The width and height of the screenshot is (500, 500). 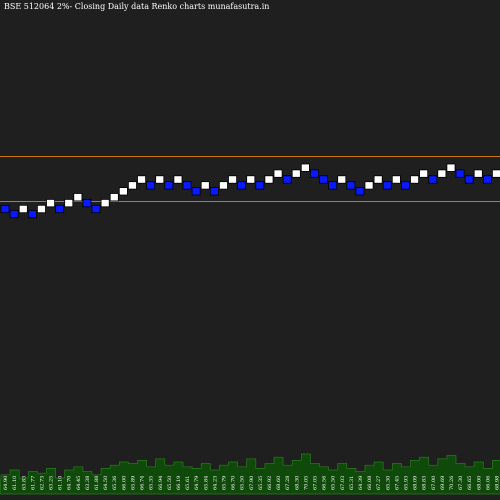 What do you see at coordinates (106, 483) in the screenshot?
I see `brick-price-label: 64.50` at bounding box center [106, 483].